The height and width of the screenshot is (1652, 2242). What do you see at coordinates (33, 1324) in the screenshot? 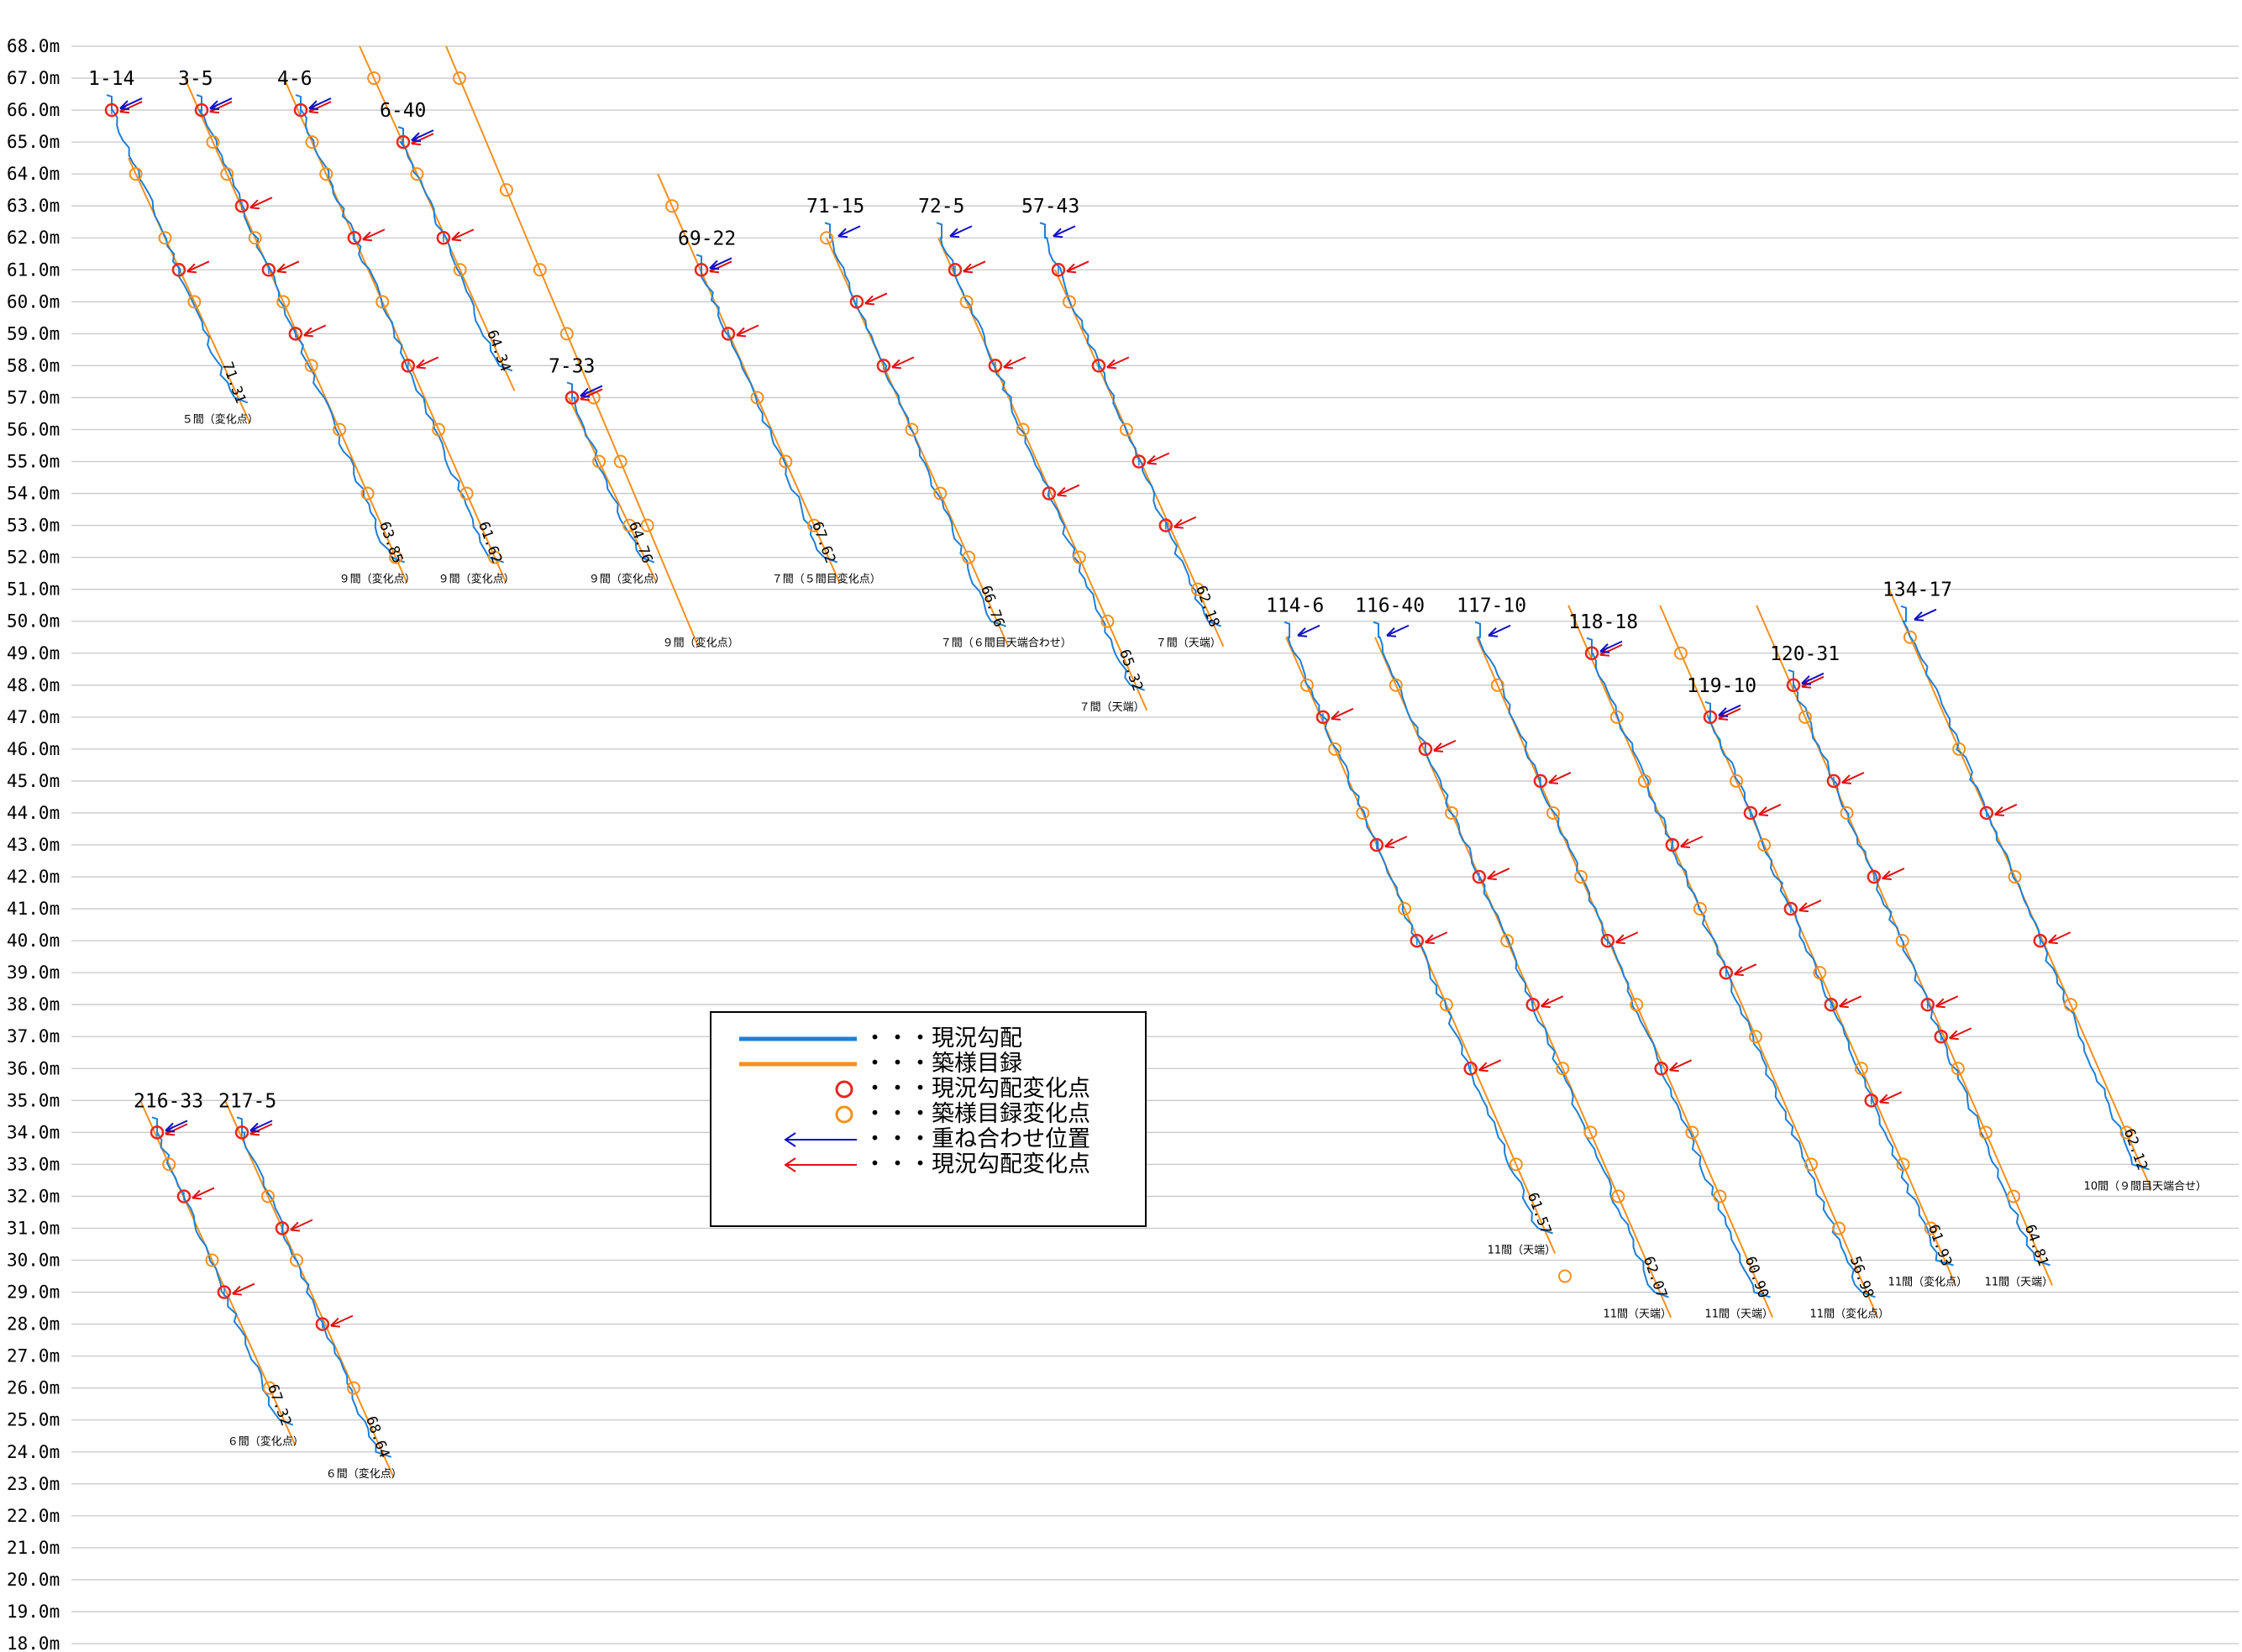
I see `y-tick-label: 28.0m` at bounding box center [33, 1324].